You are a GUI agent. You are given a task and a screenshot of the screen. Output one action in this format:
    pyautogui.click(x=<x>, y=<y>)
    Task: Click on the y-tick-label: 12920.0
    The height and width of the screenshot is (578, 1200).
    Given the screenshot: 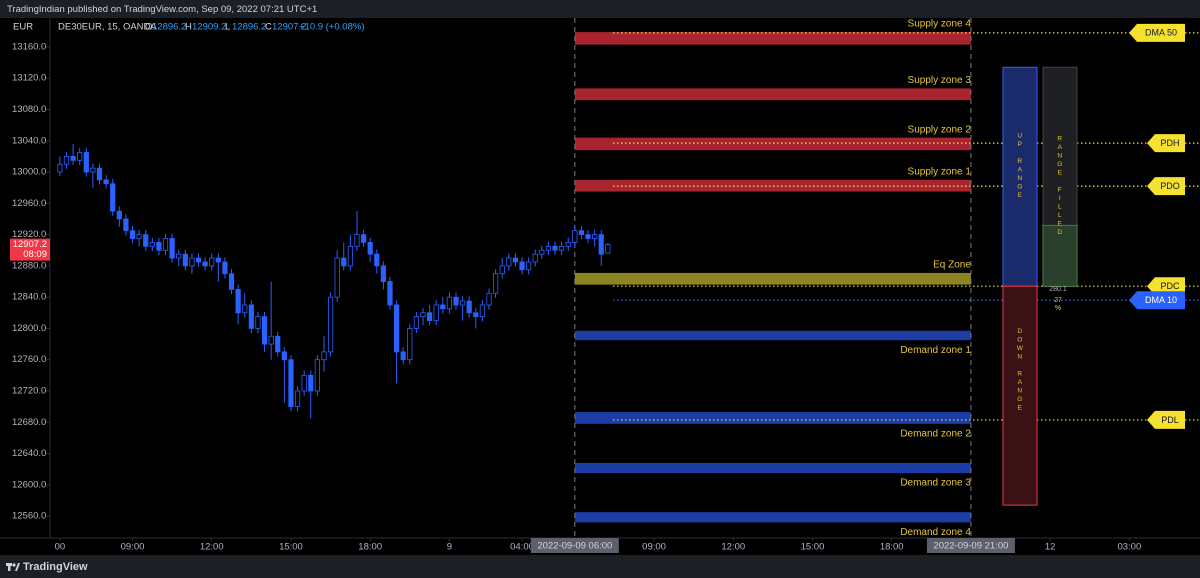 What is the action you would take?
    pyautogui.click(x=29, y=234)
    